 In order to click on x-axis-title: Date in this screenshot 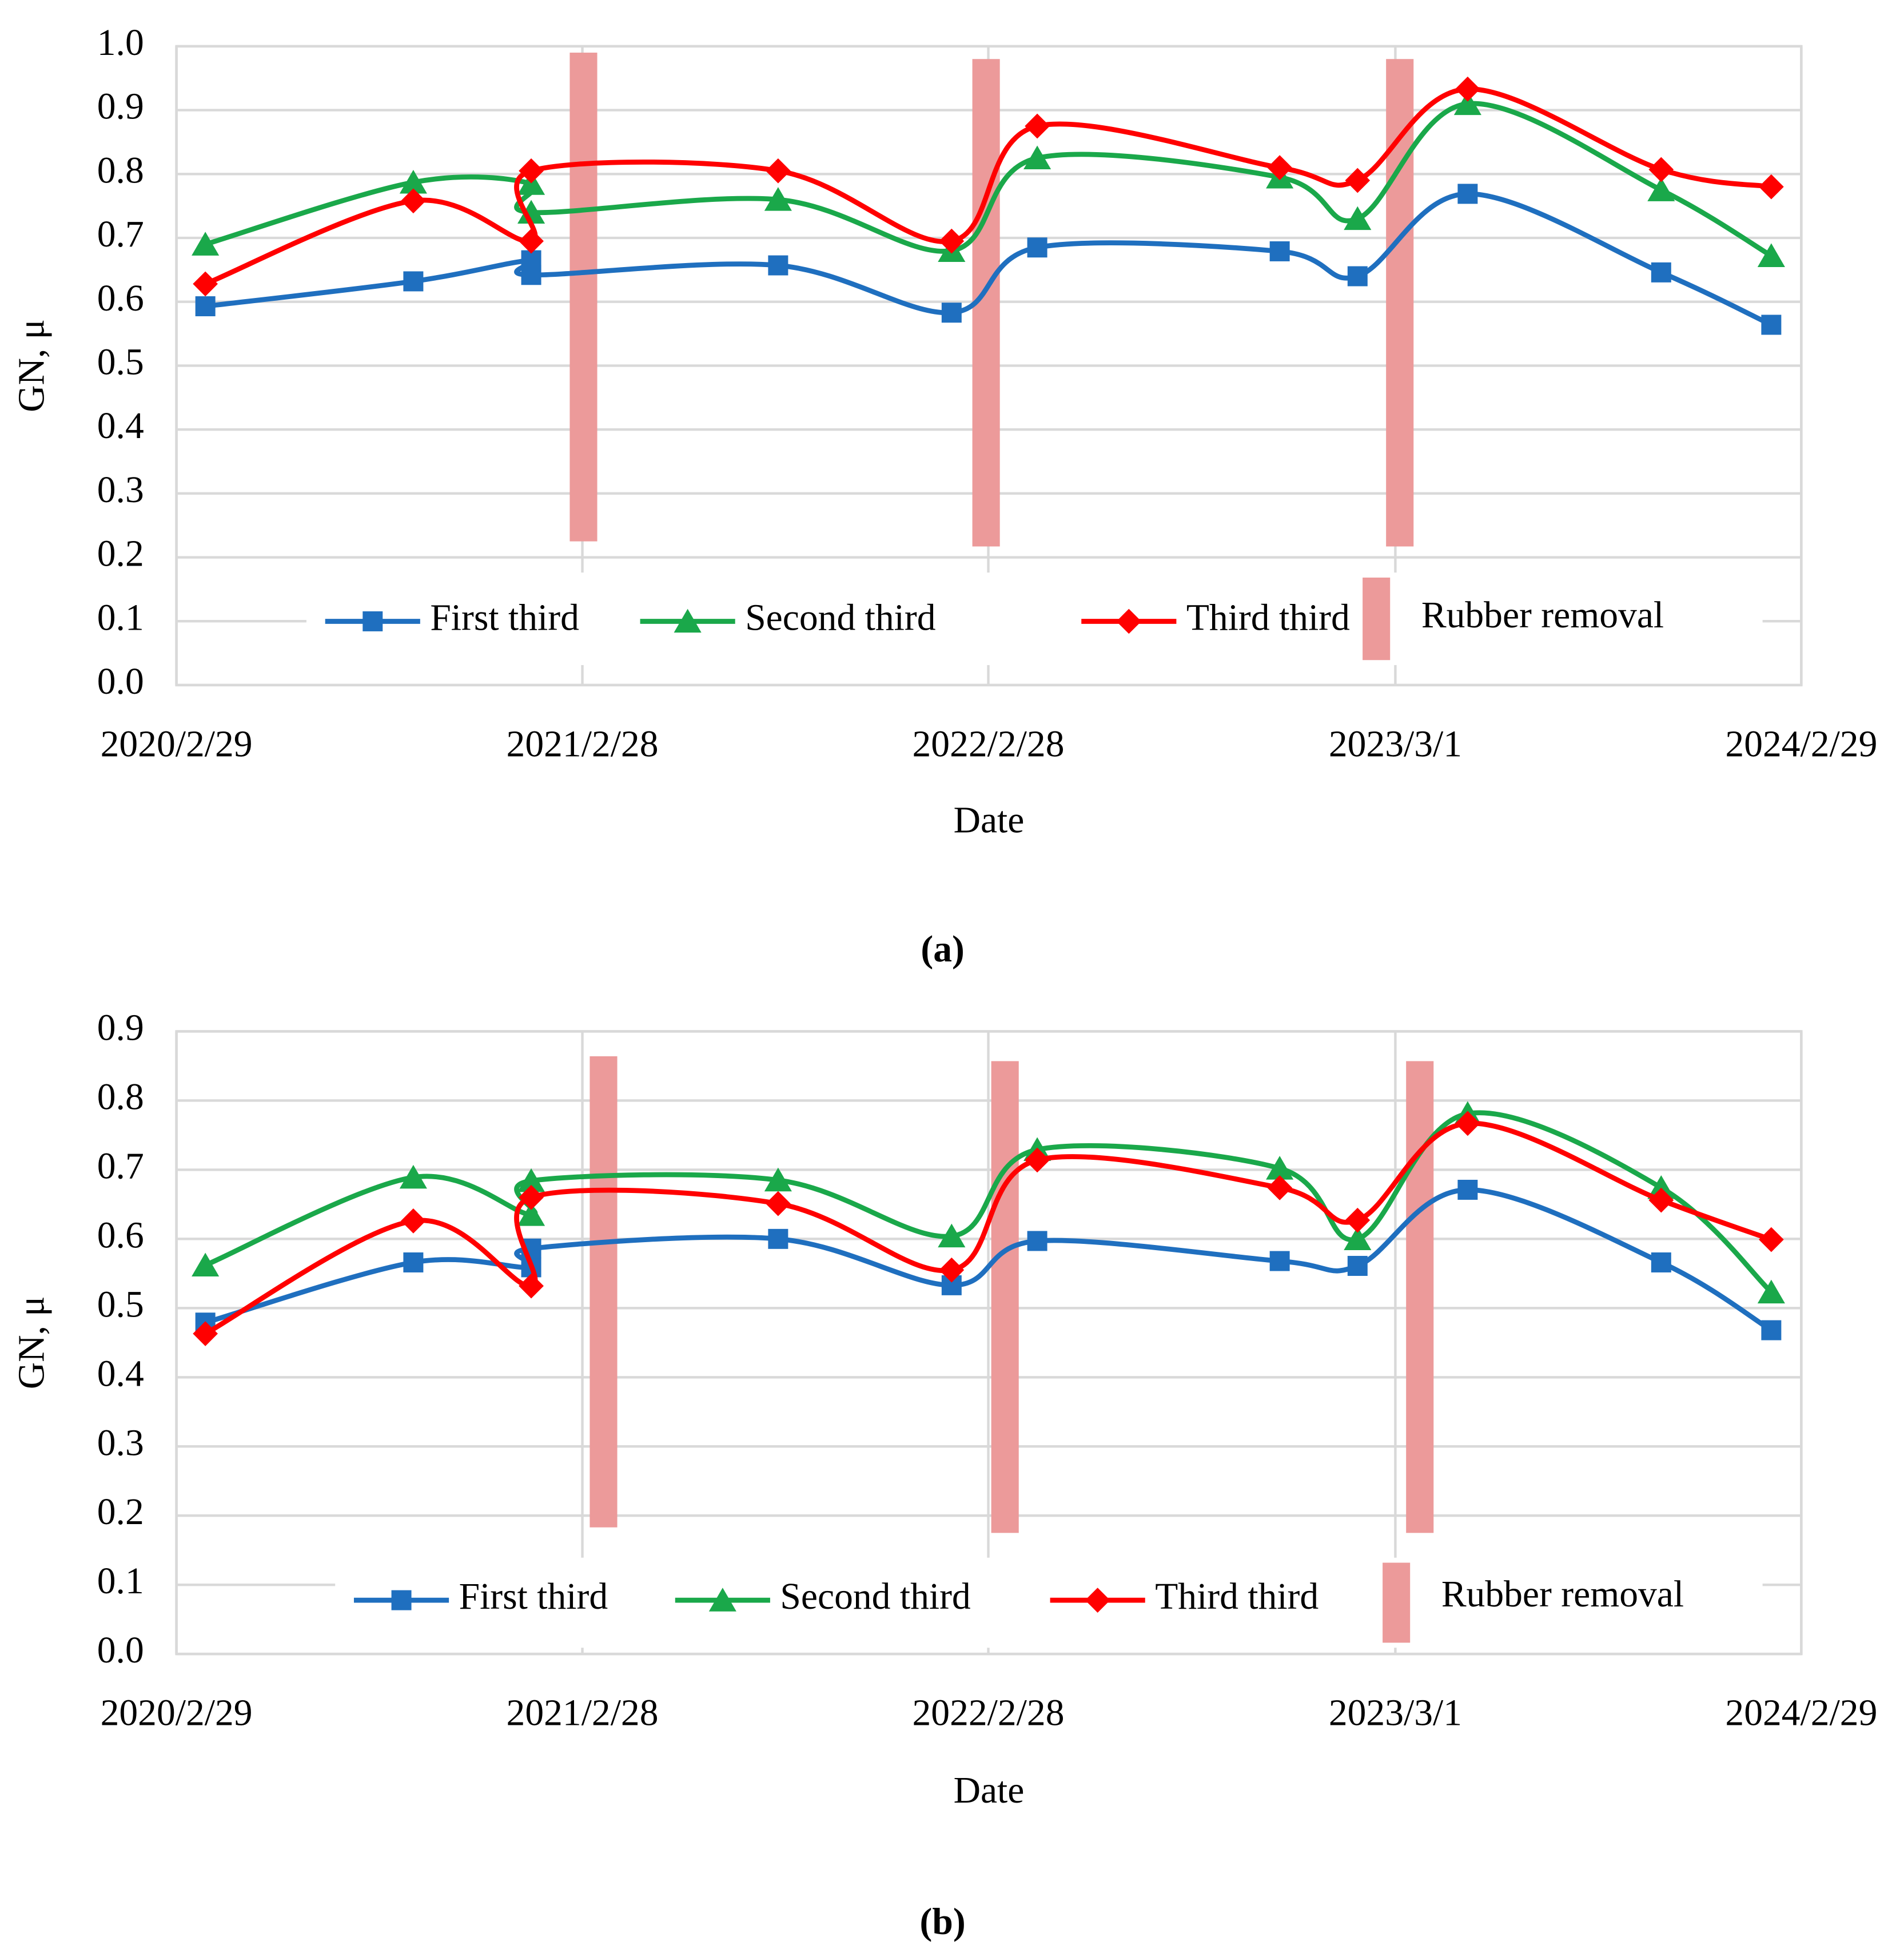, I will do `click(989, 820)`.